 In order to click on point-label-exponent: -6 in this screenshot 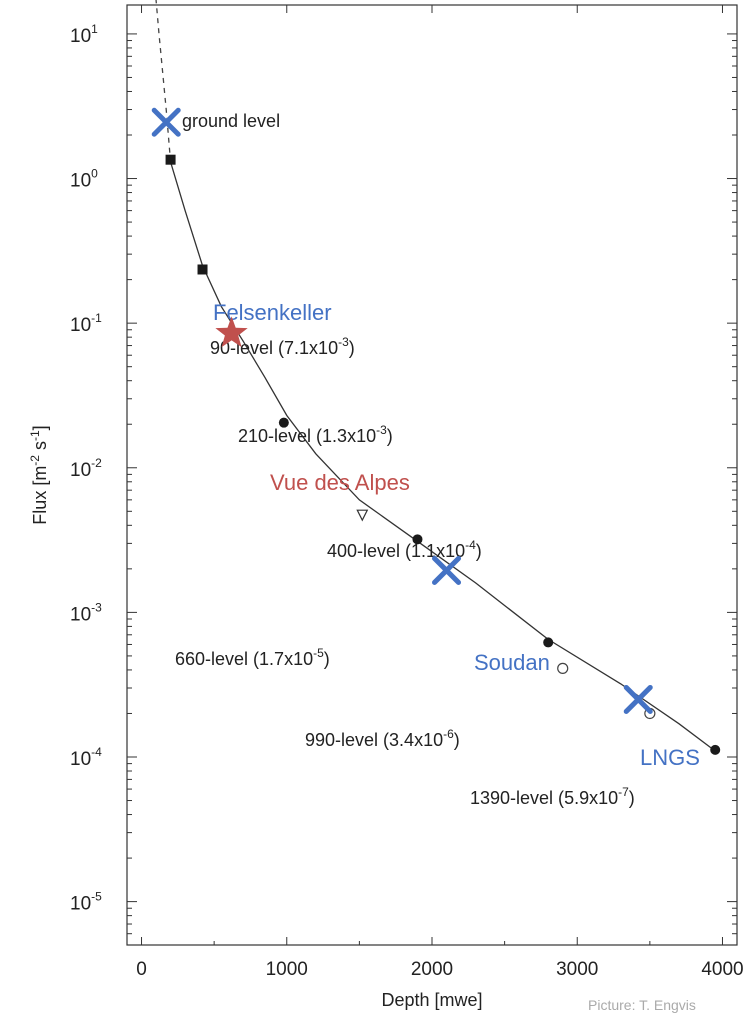, I will do `click(448, 734)`.